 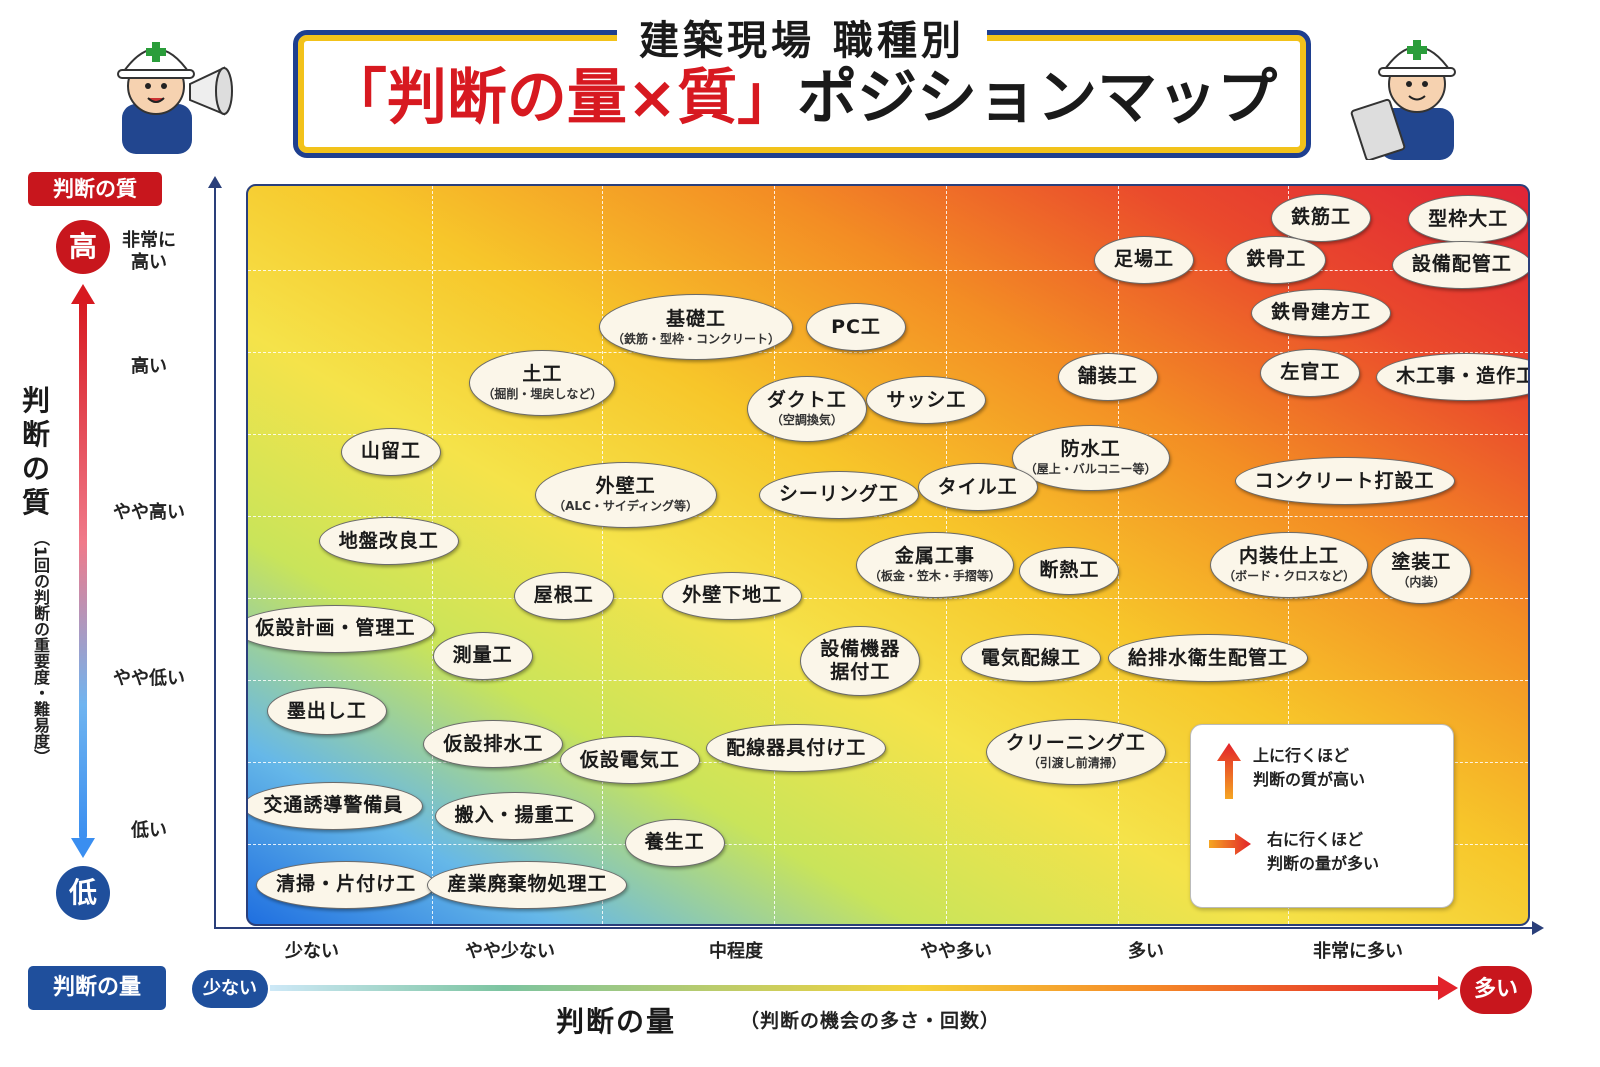 I want to click on worker-clipboard-illustration, so click(x=1403, y=100).